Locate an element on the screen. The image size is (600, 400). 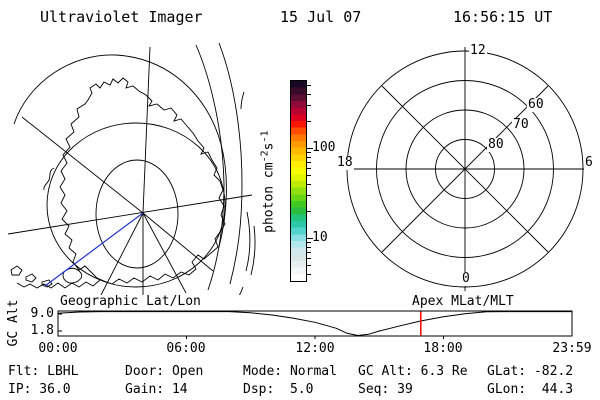
mlt-label-18: 18 is located at coordinates (345, 162).